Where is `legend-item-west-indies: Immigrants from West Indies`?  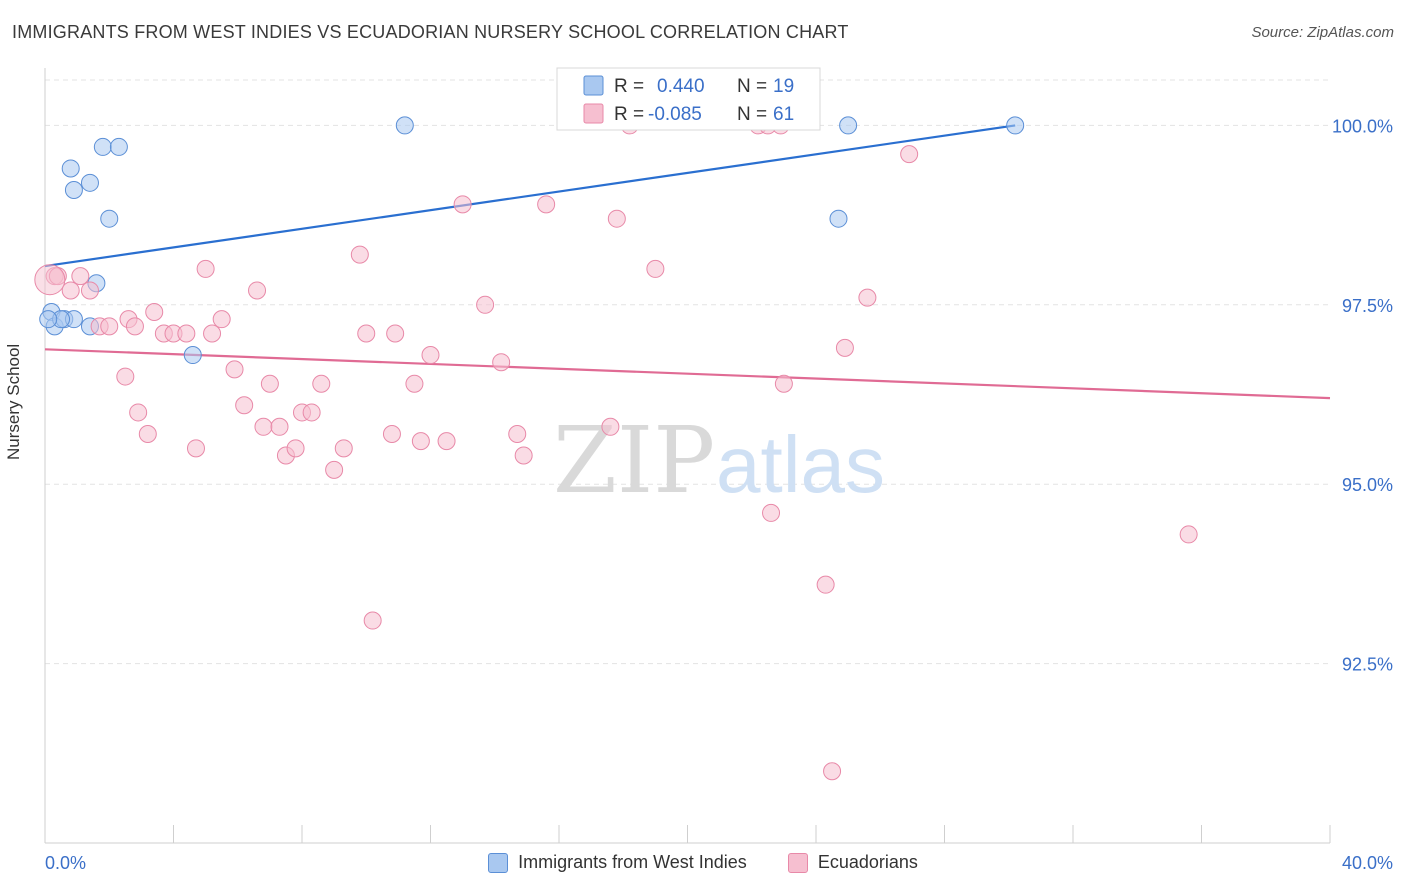 legend-item-west-indies: Immigrants from West Indies is located at coordinates (617, 862).